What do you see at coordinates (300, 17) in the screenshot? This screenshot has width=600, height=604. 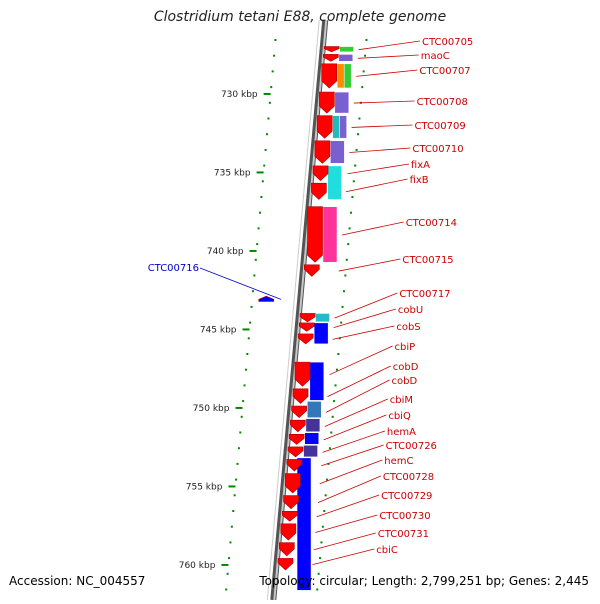 I see `map-title: Clostridium tetani E88, complete genome` at bounding box center [300, 17].